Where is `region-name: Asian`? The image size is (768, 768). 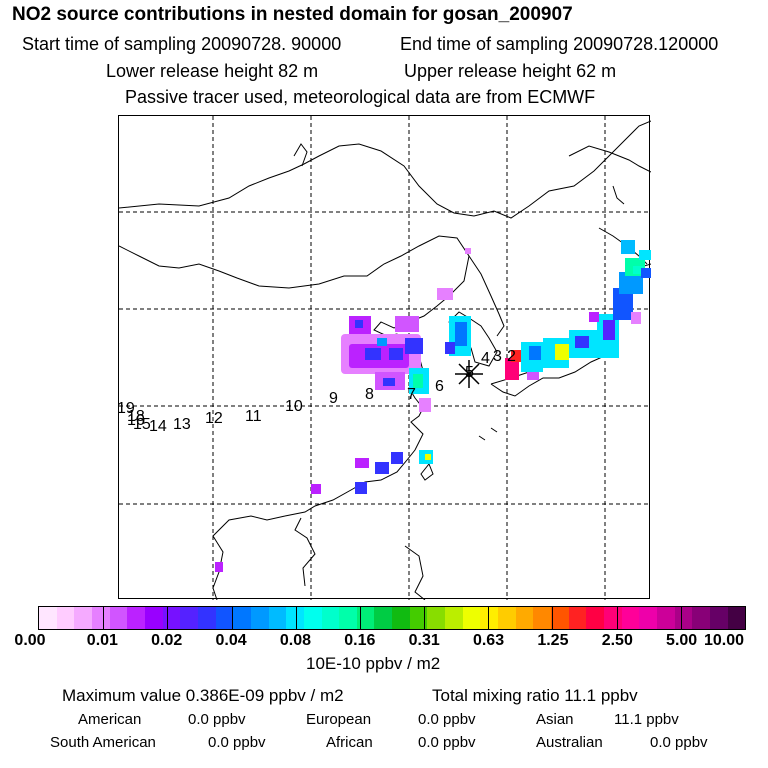
region-name: Asian is located at coordinates (555, 719).